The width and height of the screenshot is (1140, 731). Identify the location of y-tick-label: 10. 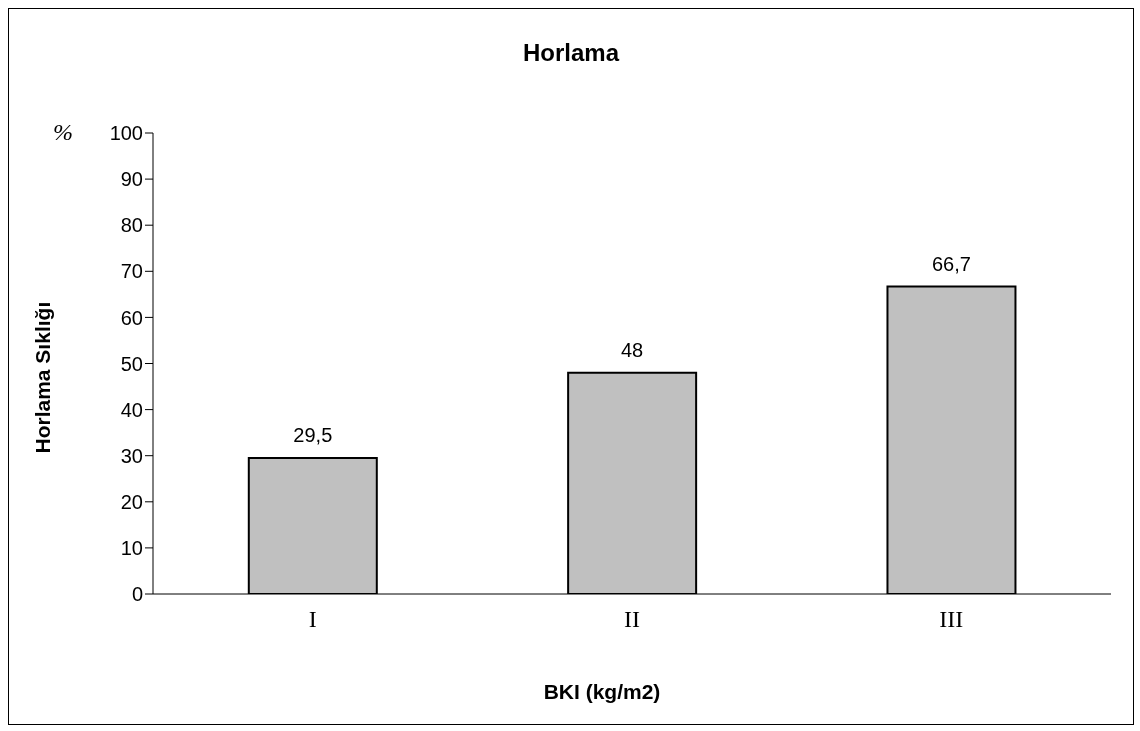
(131, 548).